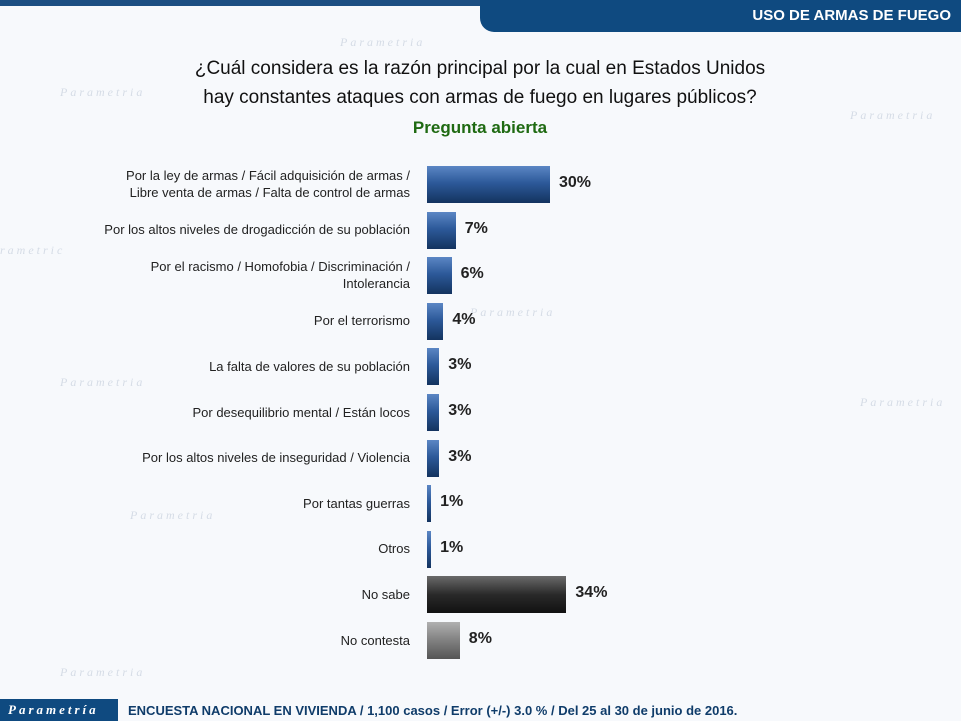  I want to click on watermark: rametric, so click(33, 250).